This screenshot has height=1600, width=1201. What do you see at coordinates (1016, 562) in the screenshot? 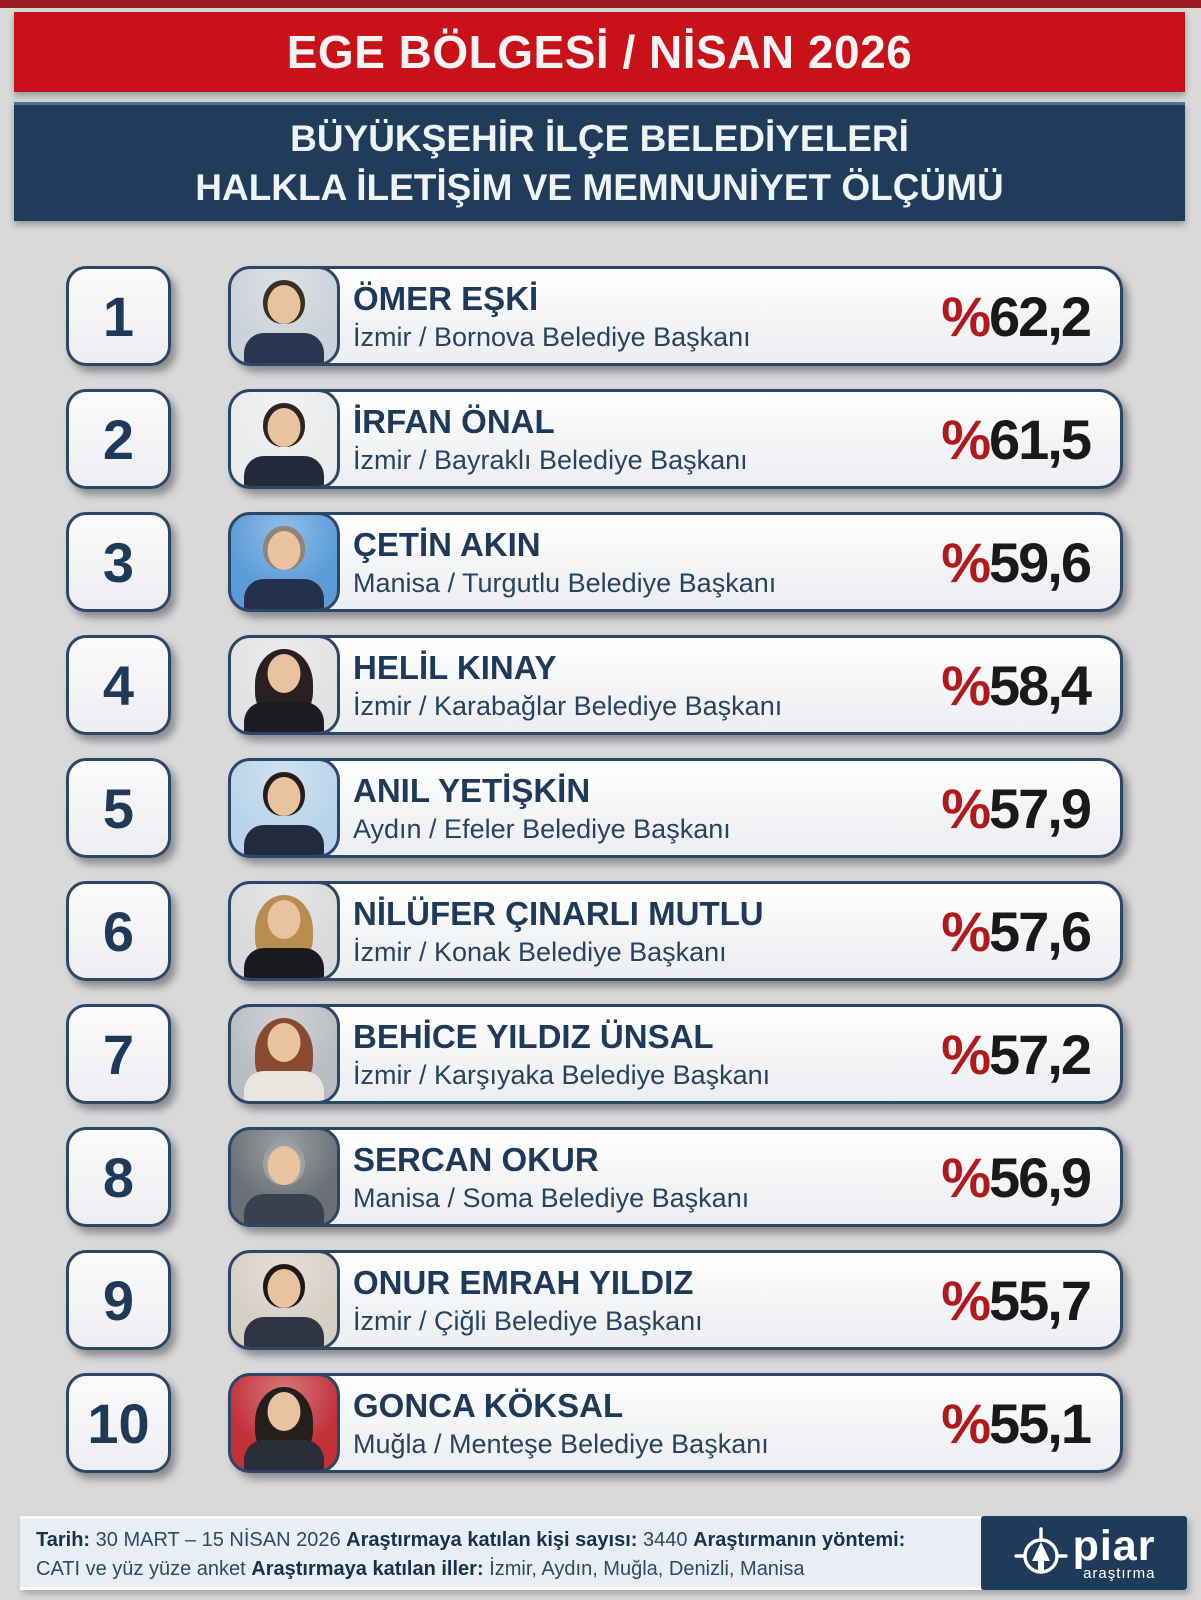
I see `satisfaction-score: %59,6` at bounding box center [1016, 562].